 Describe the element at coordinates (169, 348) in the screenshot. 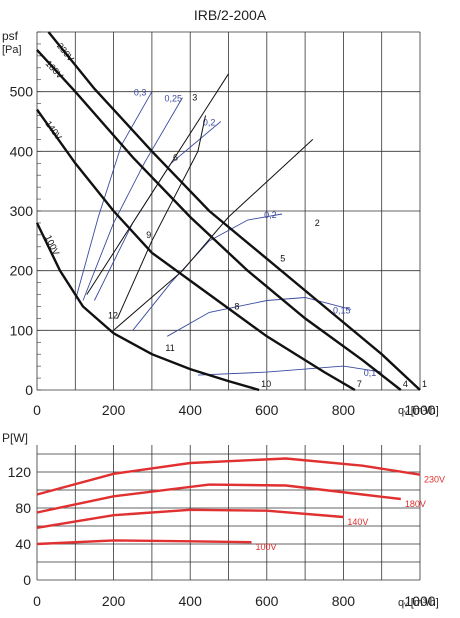

I see `operating-point-label: 11` at that location.